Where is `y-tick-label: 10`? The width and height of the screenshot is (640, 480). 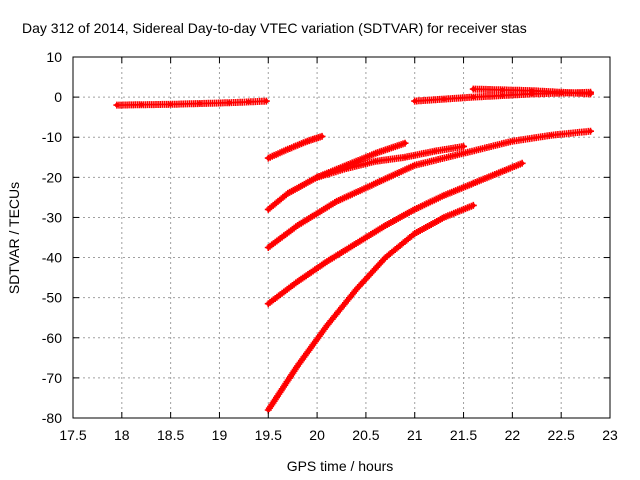
y-tick-label: 10 is located at coordinates (54, 57).